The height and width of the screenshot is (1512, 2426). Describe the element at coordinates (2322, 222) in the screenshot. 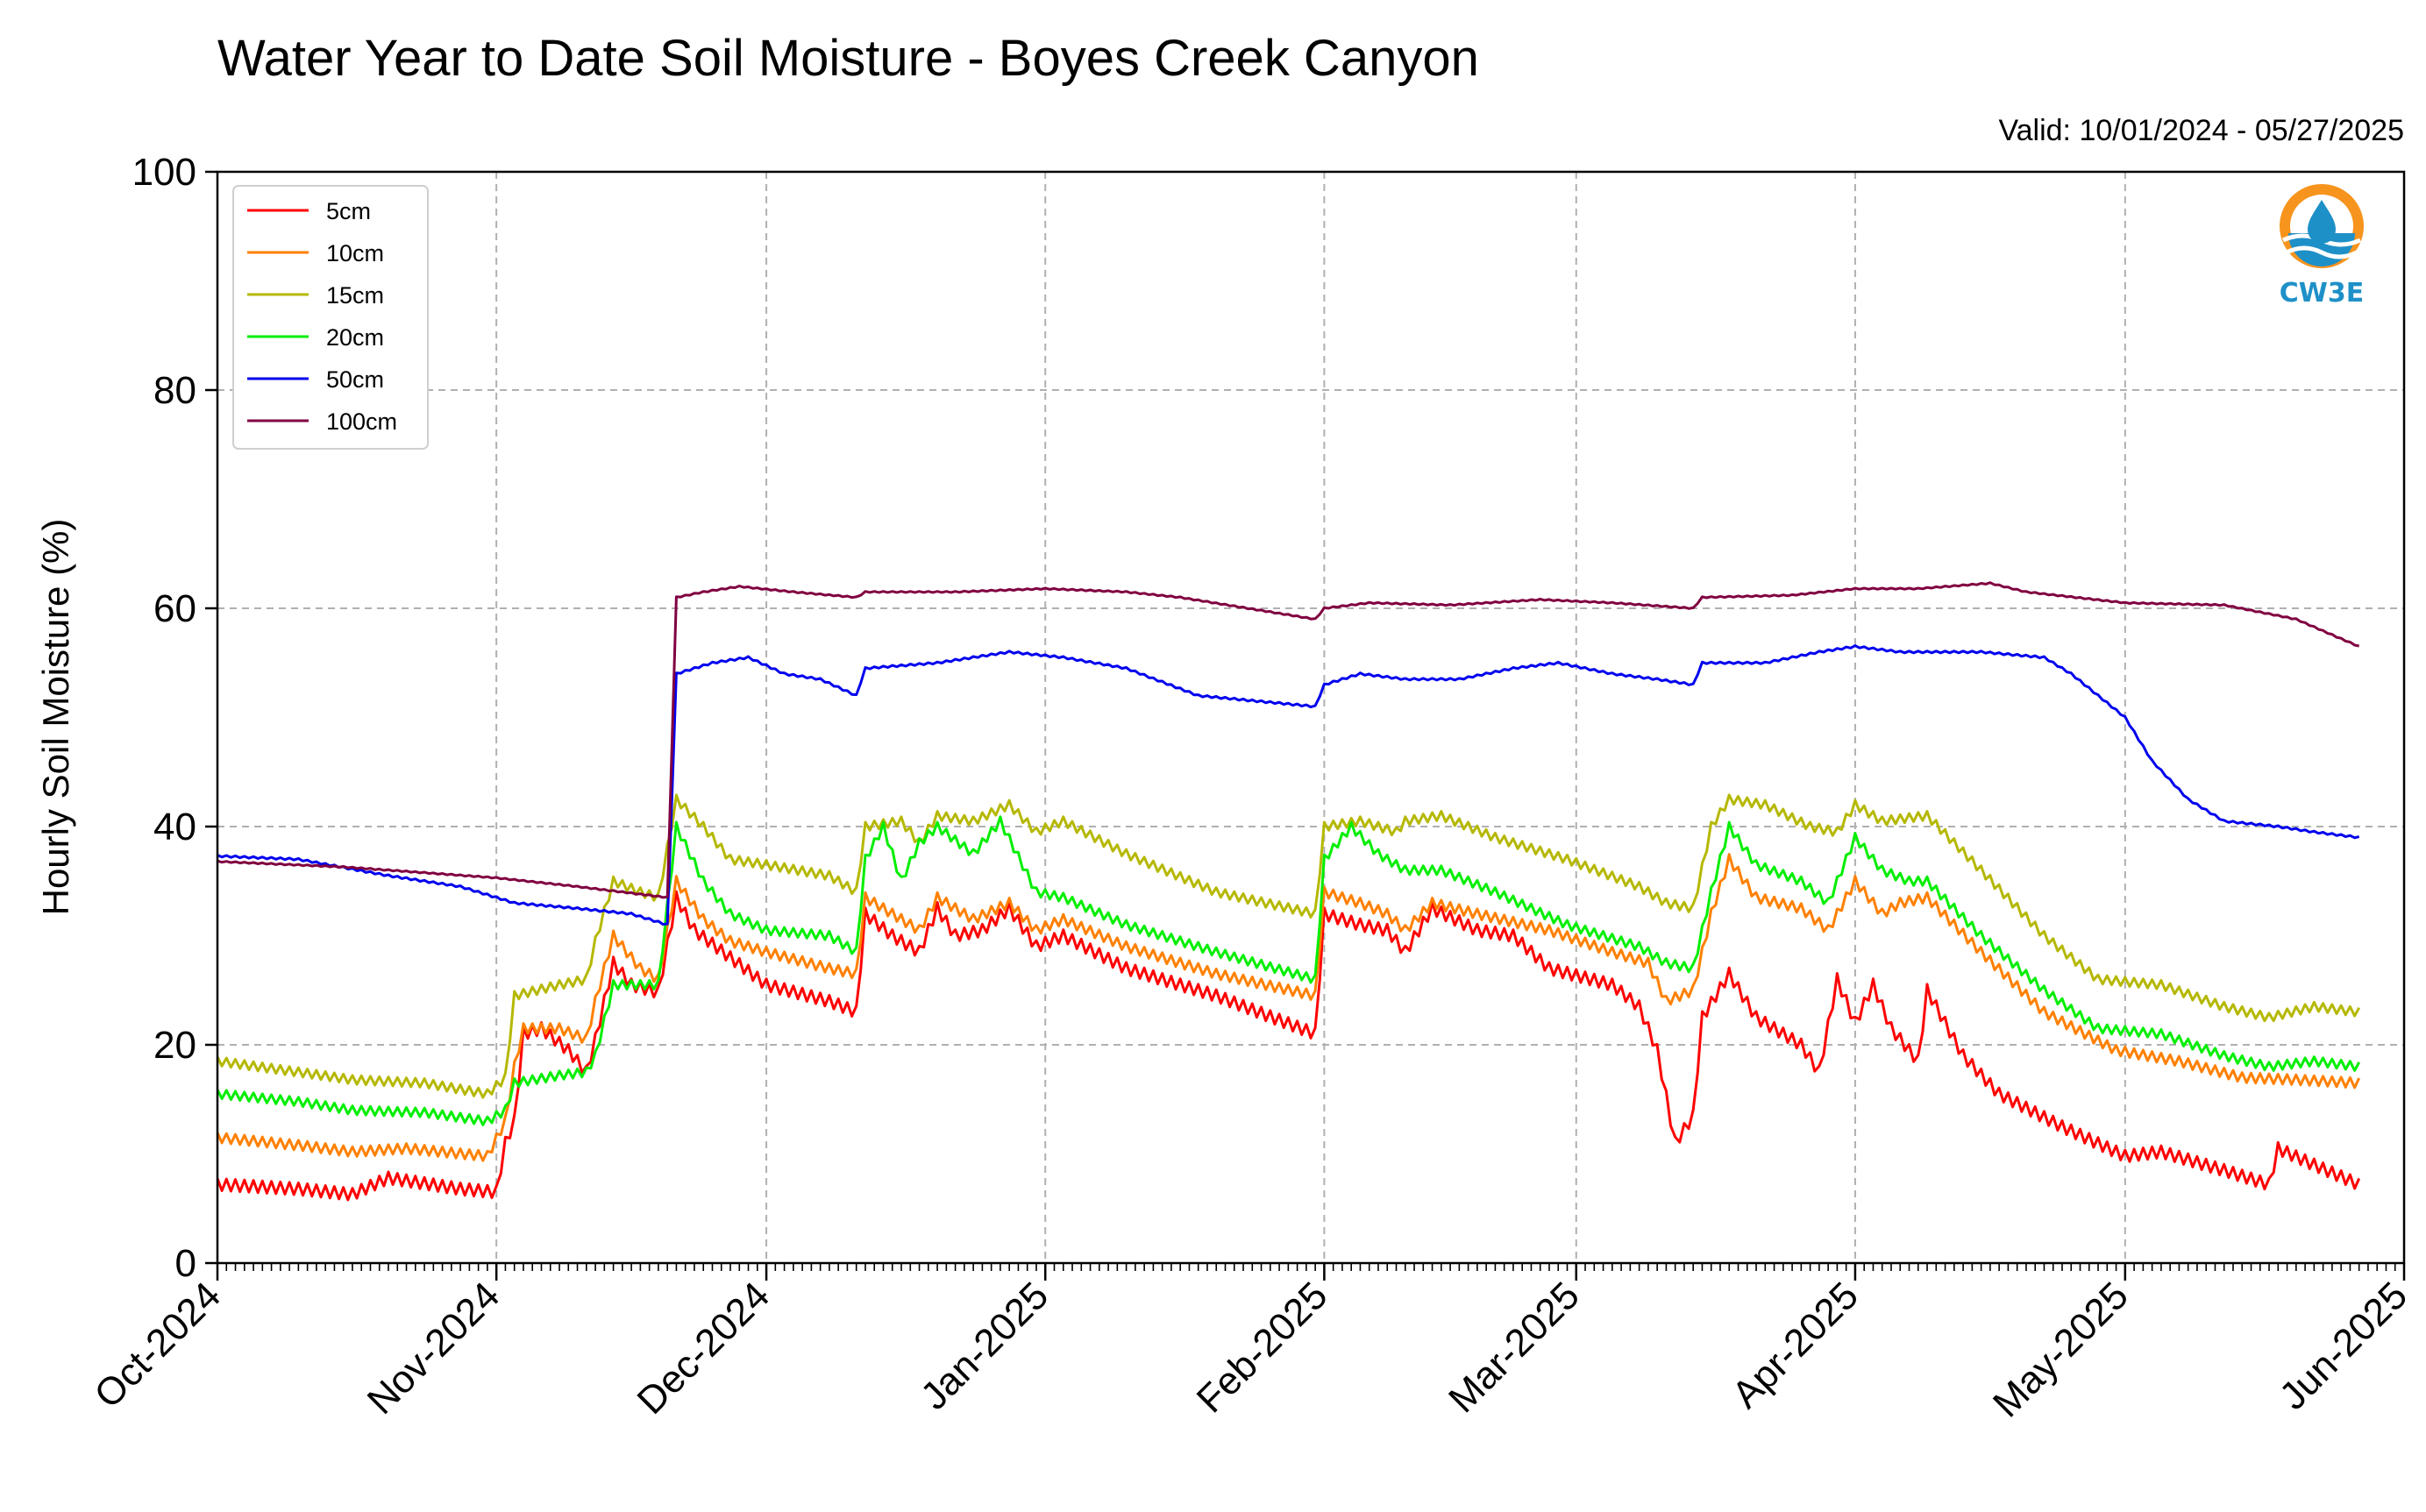

I see `logo-drop-icon` at that location.